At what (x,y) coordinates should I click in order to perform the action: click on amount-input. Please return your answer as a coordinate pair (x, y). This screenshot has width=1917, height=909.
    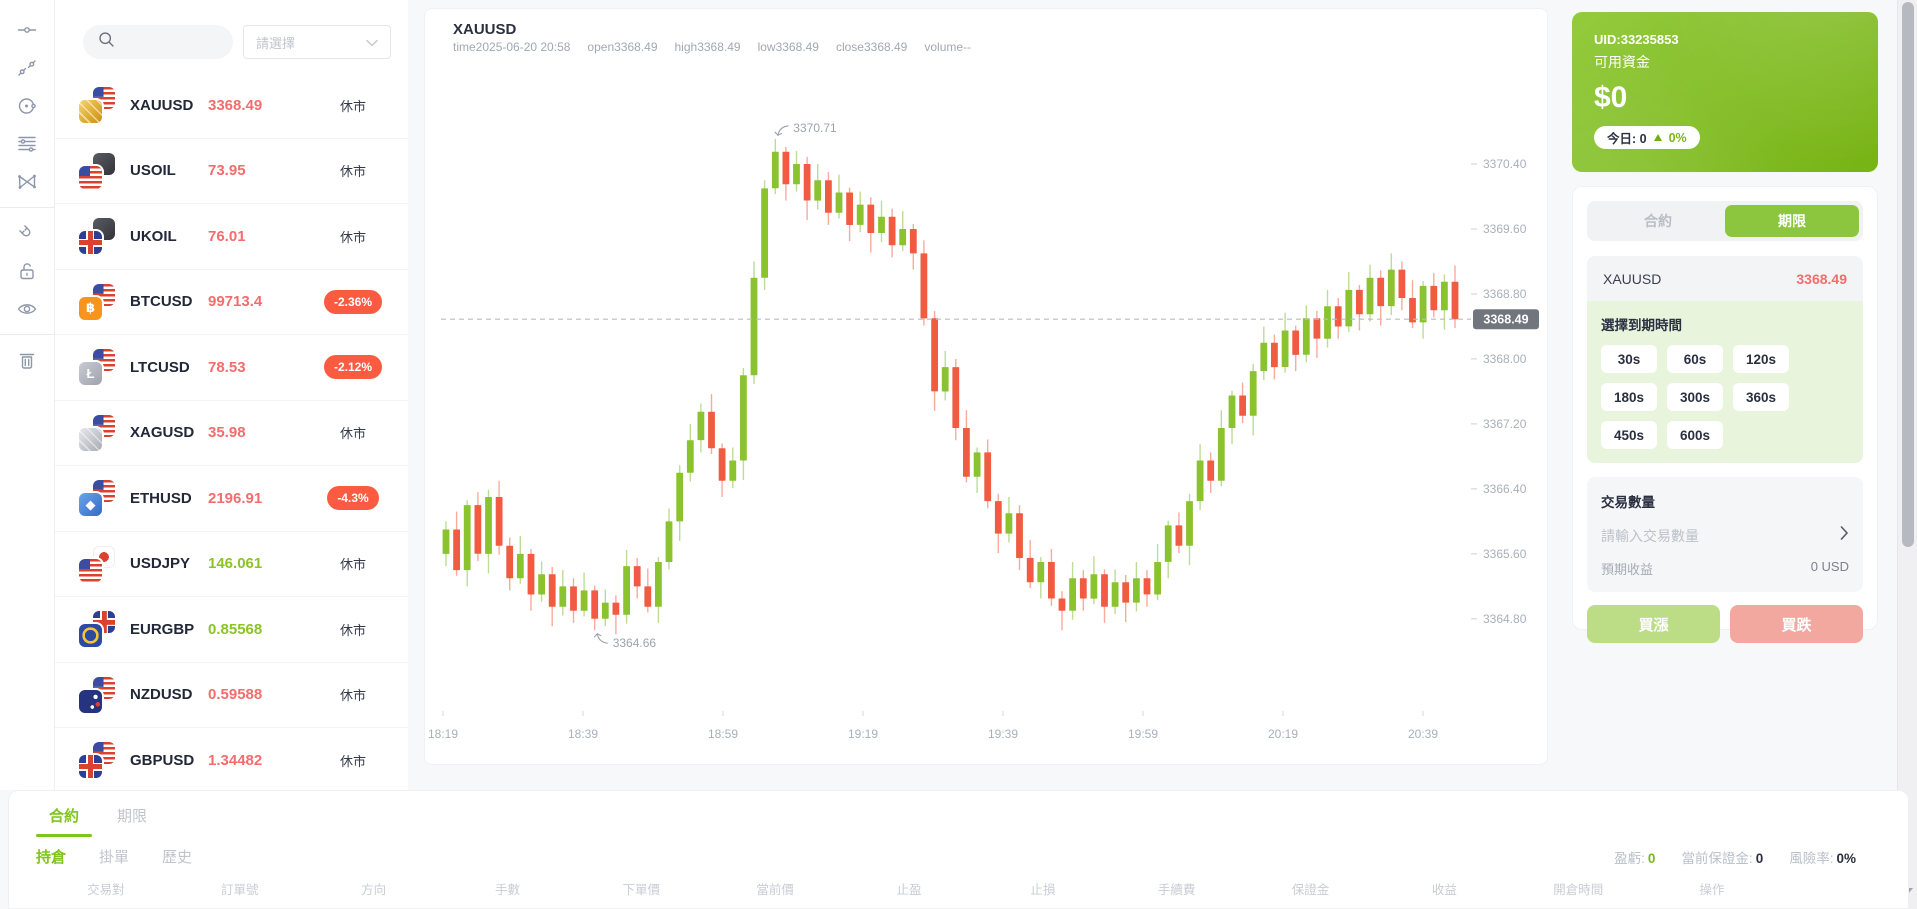
    Looking at the image, I should click on (1701, 535).